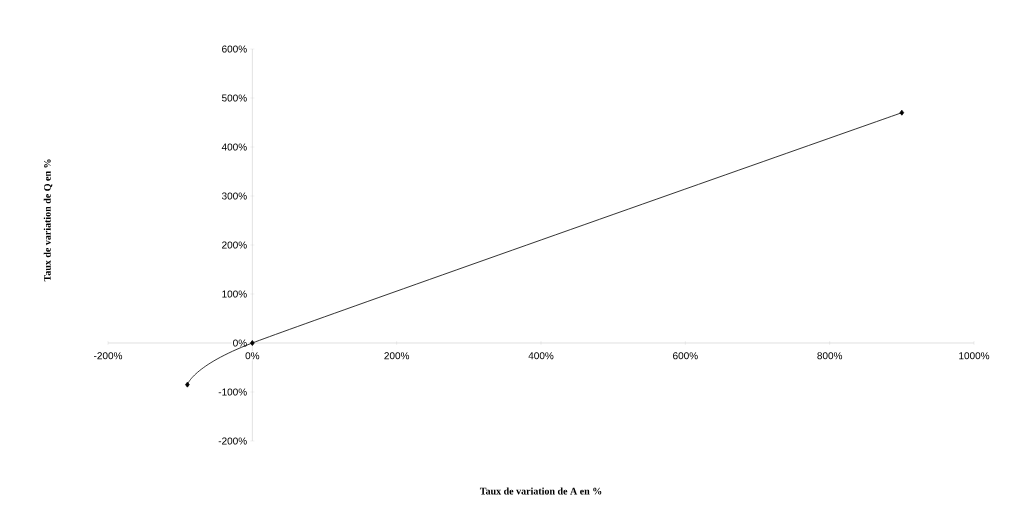  I want to click on y-tick-label: 100%, so click(234, 294).